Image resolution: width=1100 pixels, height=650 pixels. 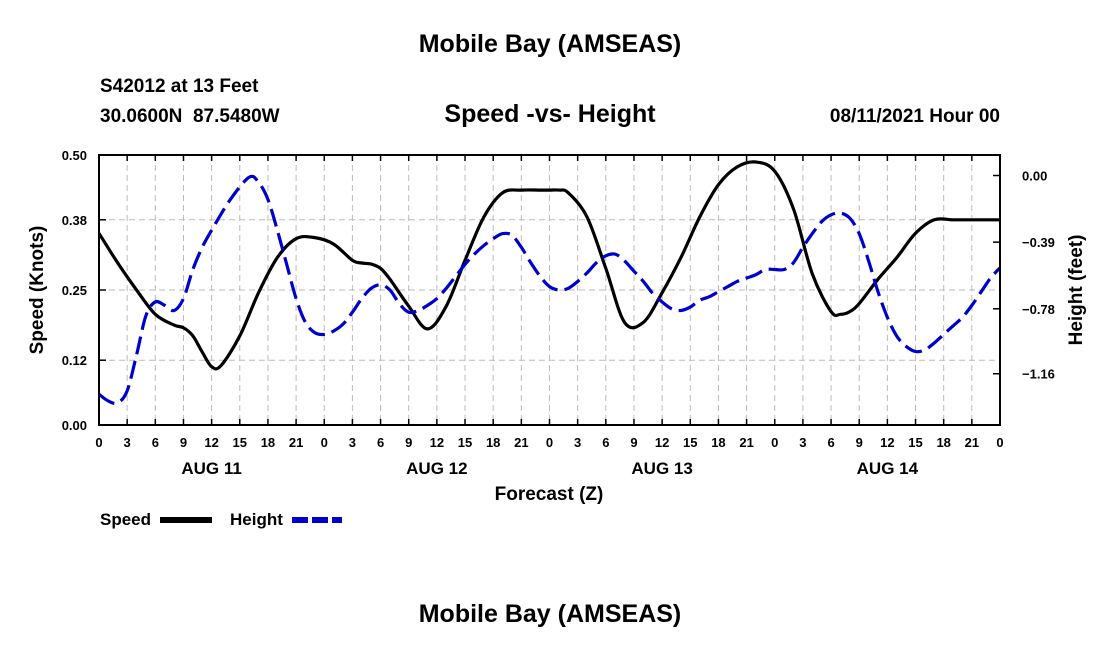 I want to click on y-left-tick-label: 0.38, so click(x=74, y=220).